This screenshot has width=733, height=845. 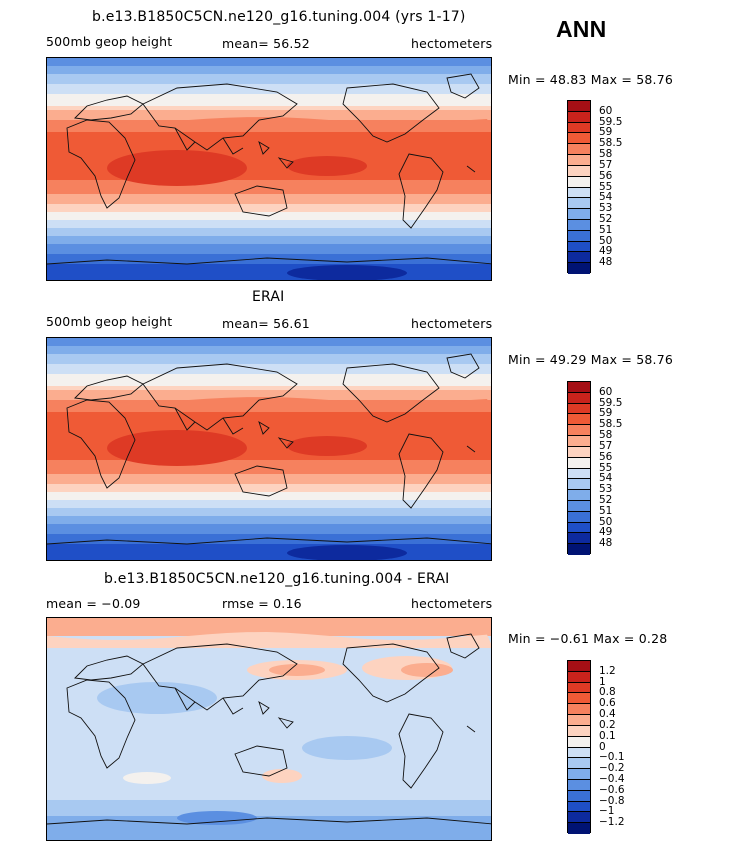 I want to click on panel2-title: ERAI, so click(x=268, y=297).